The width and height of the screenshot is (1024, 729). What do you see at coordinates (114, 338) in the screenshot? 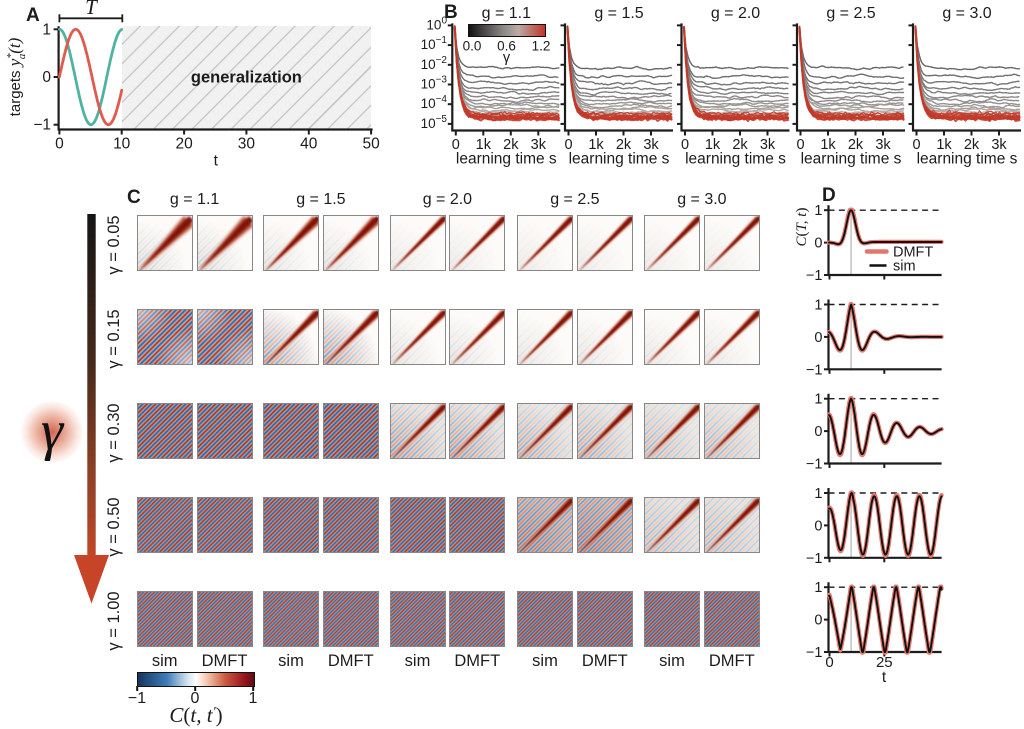
I see `svg-text: γ = 0.15` at bounding box center [114, 338].